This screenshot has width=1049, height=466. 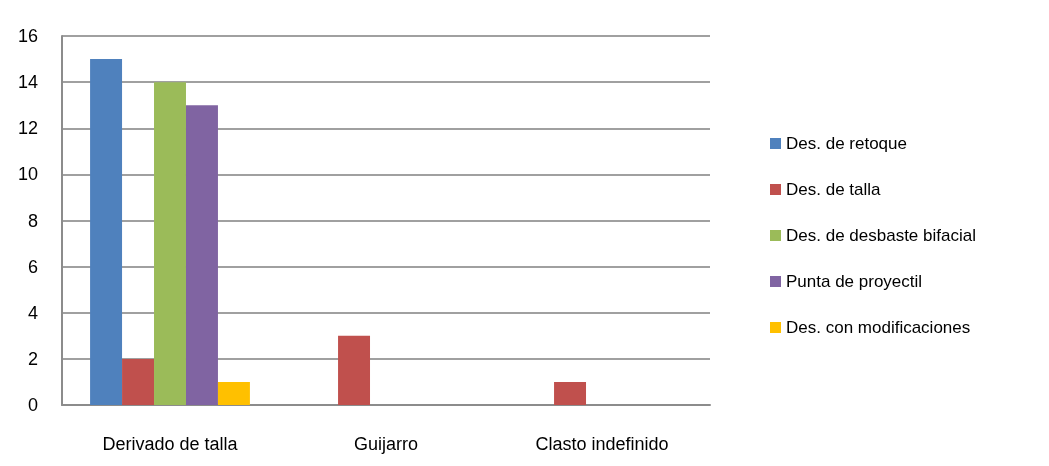 I want to click on x-tick-label: Guijarro, so click(x=386, y=444).